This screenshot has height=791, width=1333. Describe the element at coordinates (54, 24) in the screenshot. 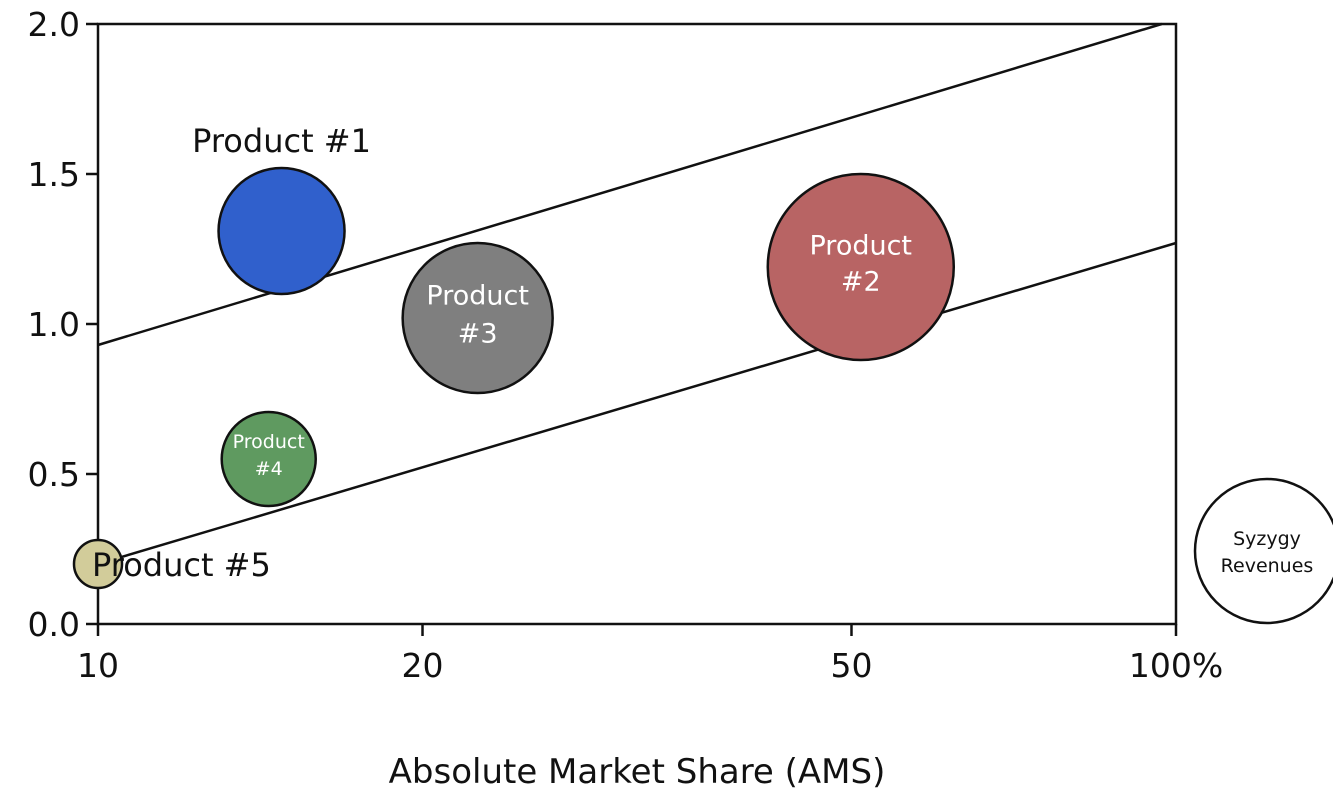

I see `y-tick-label: 2.0` at that location.